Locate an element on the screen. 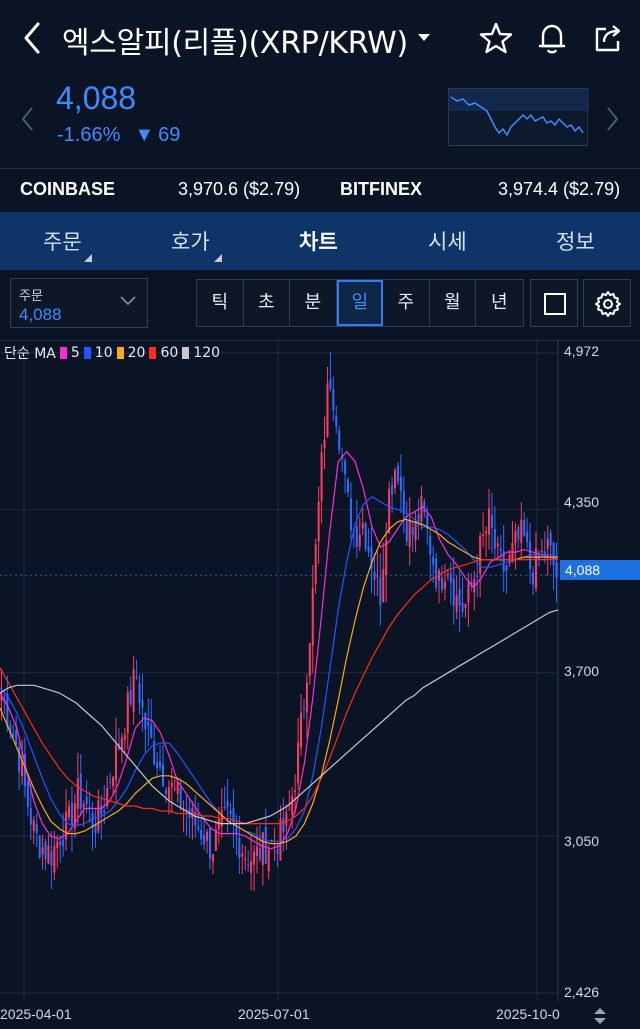 The width and height of the screenshot is (640, 1029). square-icon is located at coordinates (555, 304).